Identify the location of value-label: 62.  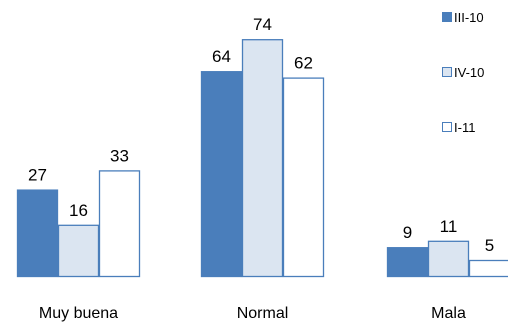
(303, 63).